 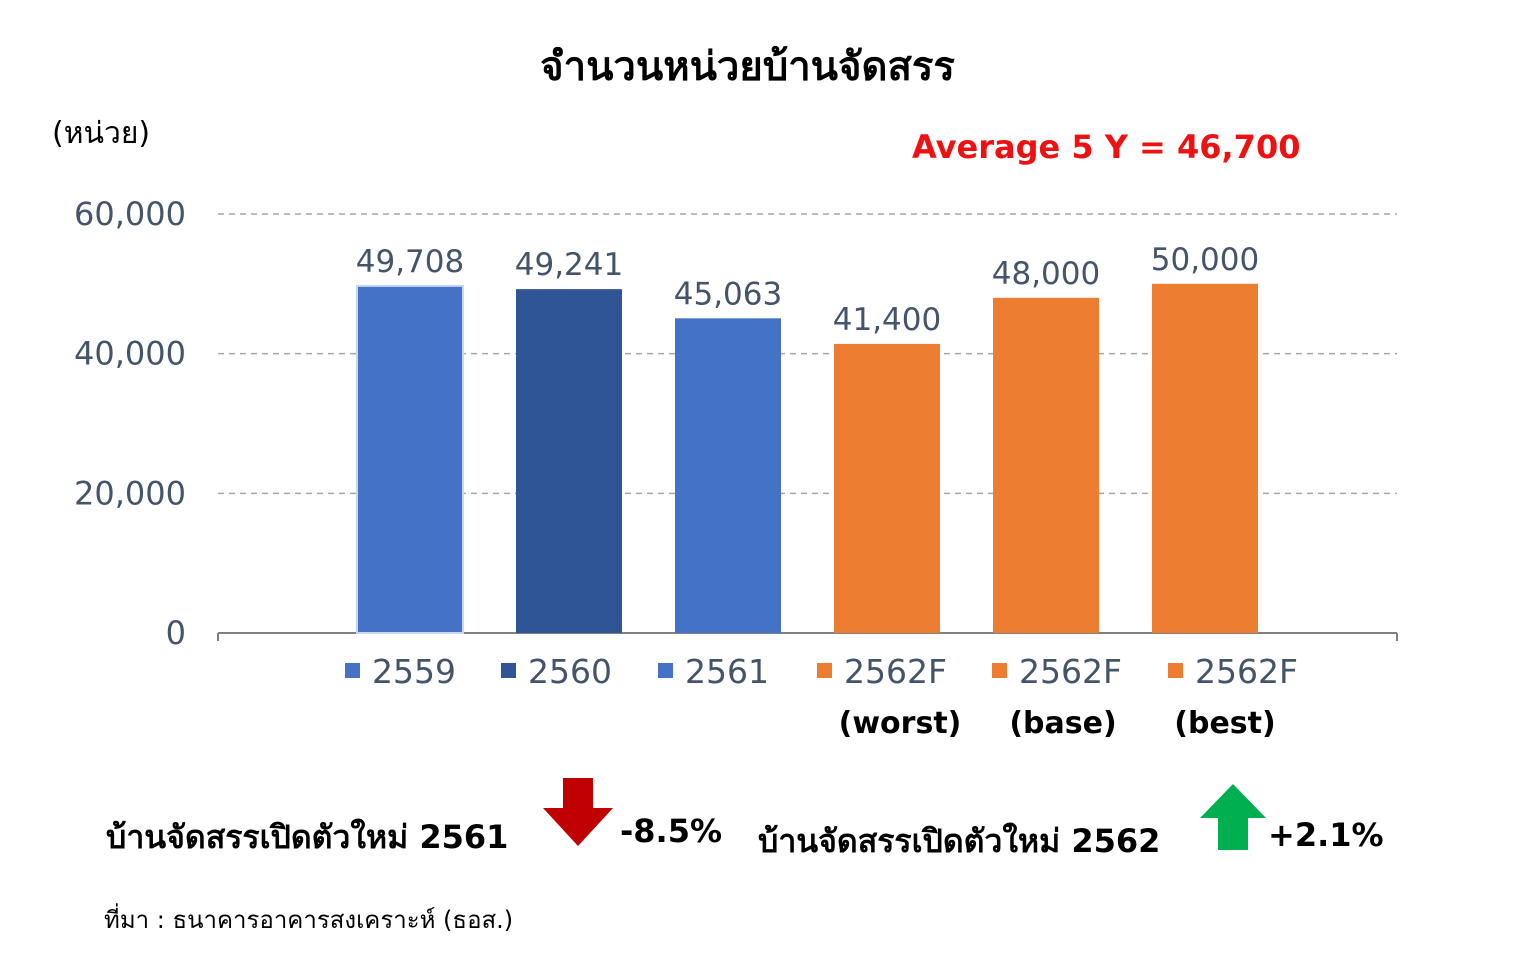 What do you see at coordinates (414, 671) in the screenshot?
I see `category-label: 2559` at bounding box center [414, 671].